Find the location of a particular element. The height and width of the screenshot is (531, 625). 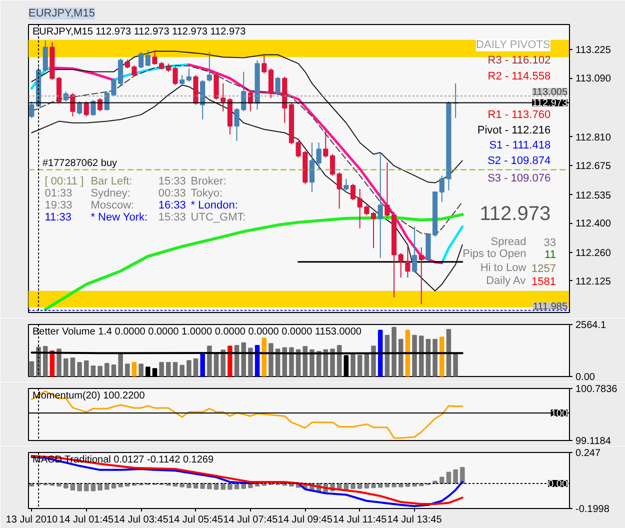

annotation: 112.973 is located at coordinates (515, 214).